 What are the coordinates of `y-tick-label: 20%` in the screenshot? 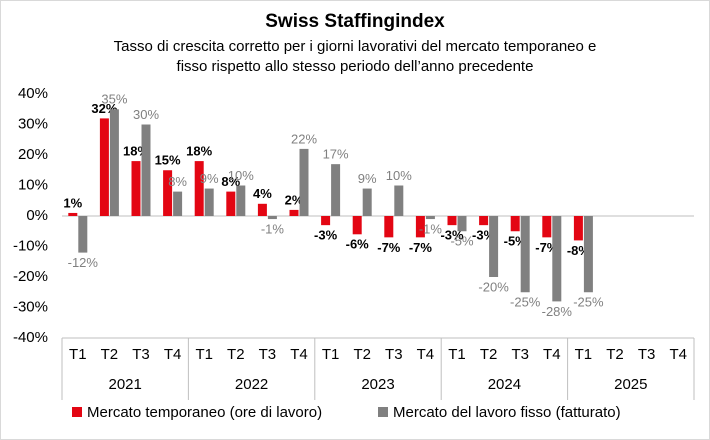 It's located at (33, 154).